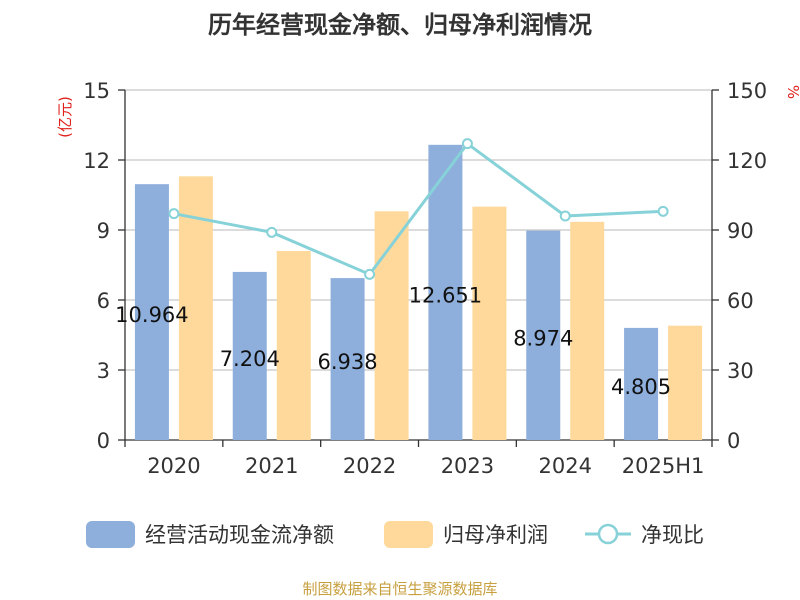 The height and width of the screenshot is (600, 800). What do you see at coordinates (747, 161) in the screenshot?
I see `y-right-tick-label-4: 120` at bounding box center [747, 161].